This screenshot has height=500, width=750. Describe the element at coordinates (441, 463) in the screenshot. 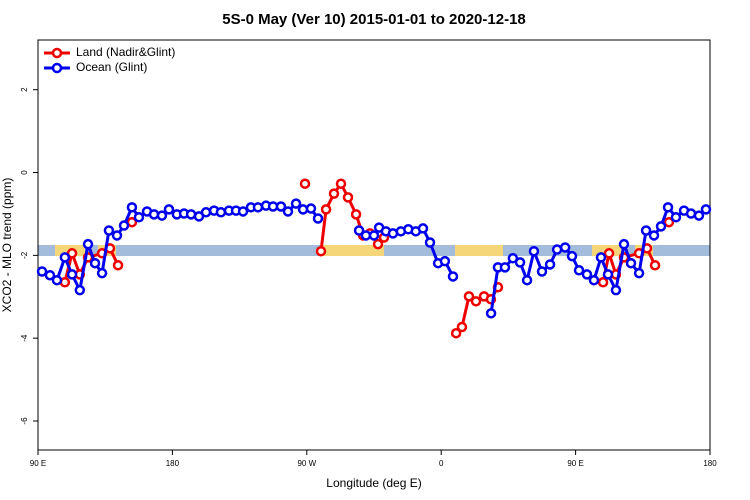

I see `x-tick-label: 0` at that location.